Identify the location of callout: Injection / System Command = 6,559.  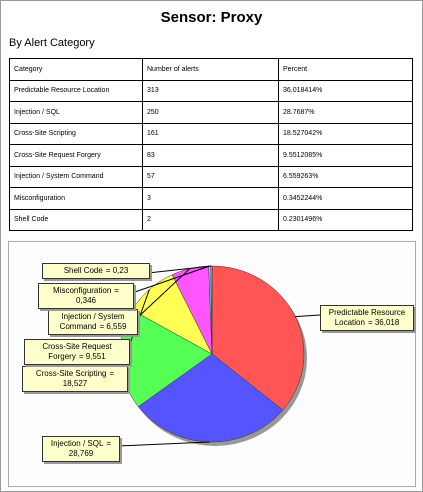
(93, 322).